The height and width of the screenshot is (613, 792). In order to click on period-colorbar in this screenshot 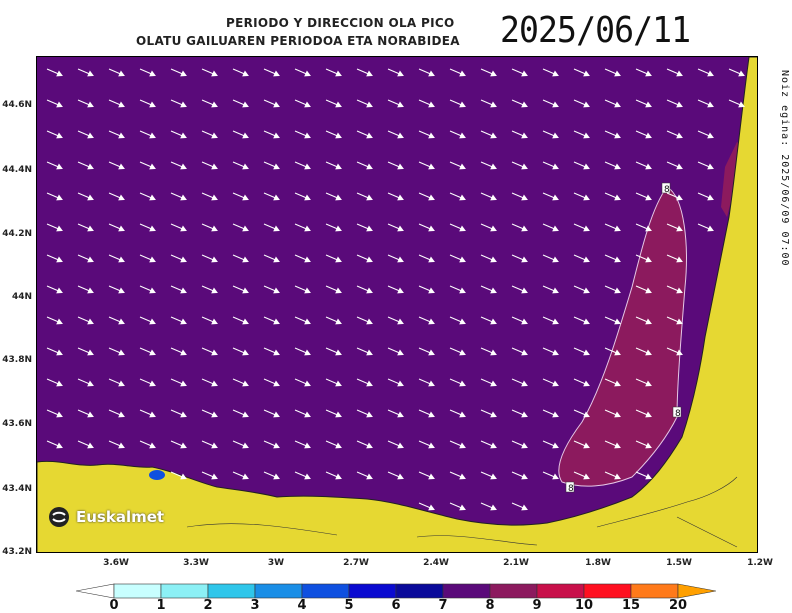, I will do `click(396, 591)`.